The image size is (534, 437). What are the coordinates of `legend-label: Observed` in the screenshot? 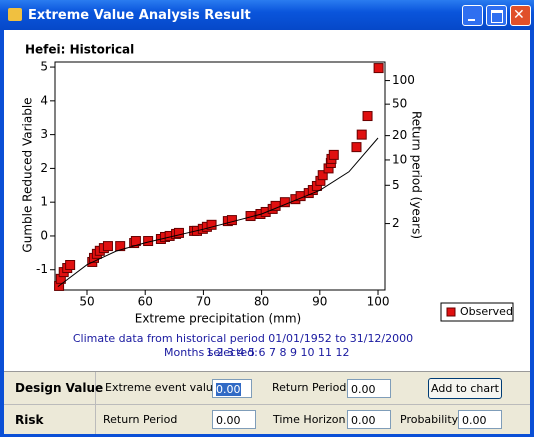 It's located at (486, 311).